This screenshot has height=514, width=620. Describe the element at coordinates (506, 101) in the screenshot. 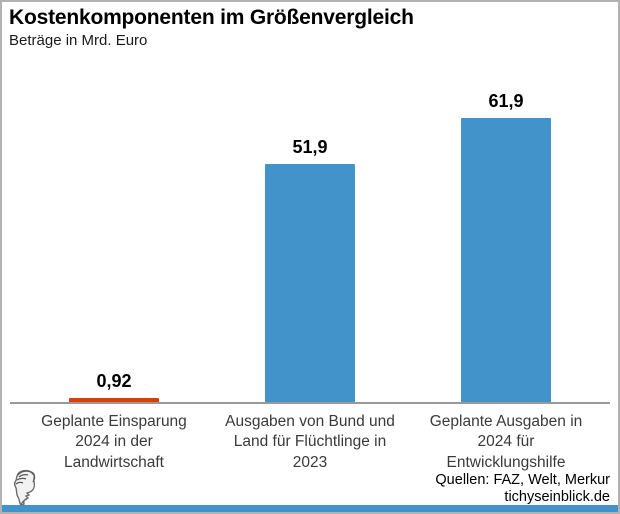

I see `value-label-3: 61,9` at that location.